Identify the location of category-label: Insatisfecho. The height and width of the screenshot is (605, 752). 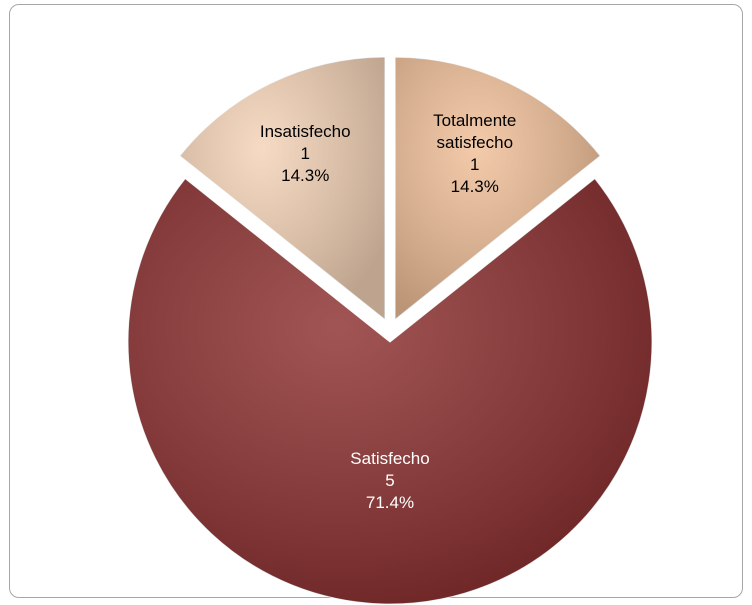
(305, 131).